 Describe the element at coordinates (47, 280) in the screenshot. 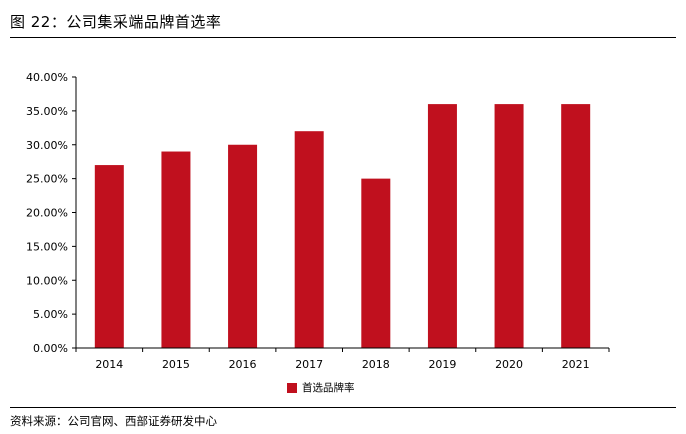

I see `y-tick-label: 10.00%` at that location.